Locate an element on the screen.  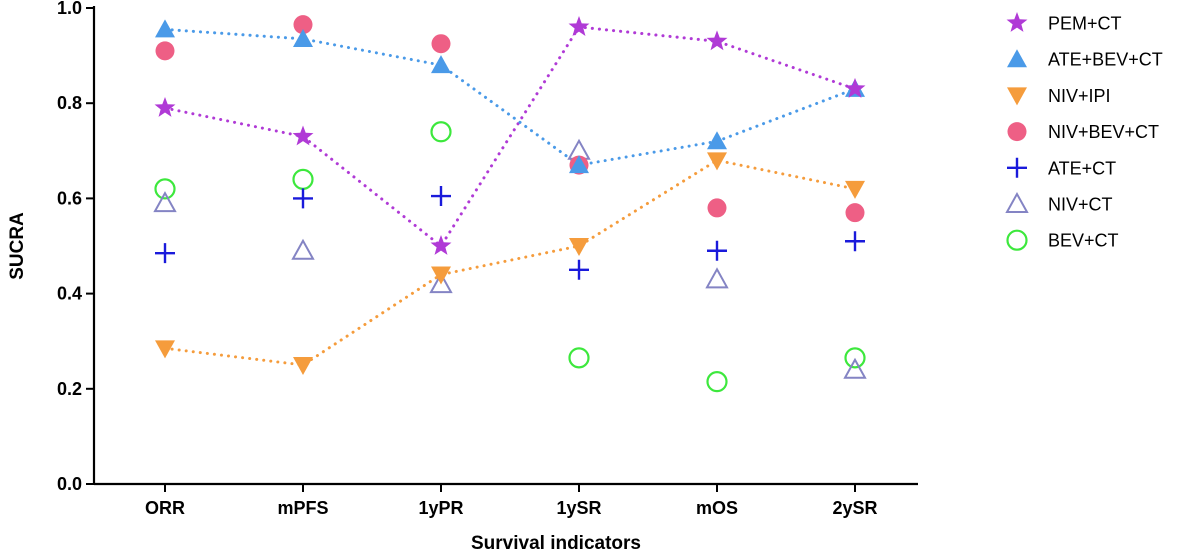
point-niv-ipi-1ypr is located at coordinates (441, 275).